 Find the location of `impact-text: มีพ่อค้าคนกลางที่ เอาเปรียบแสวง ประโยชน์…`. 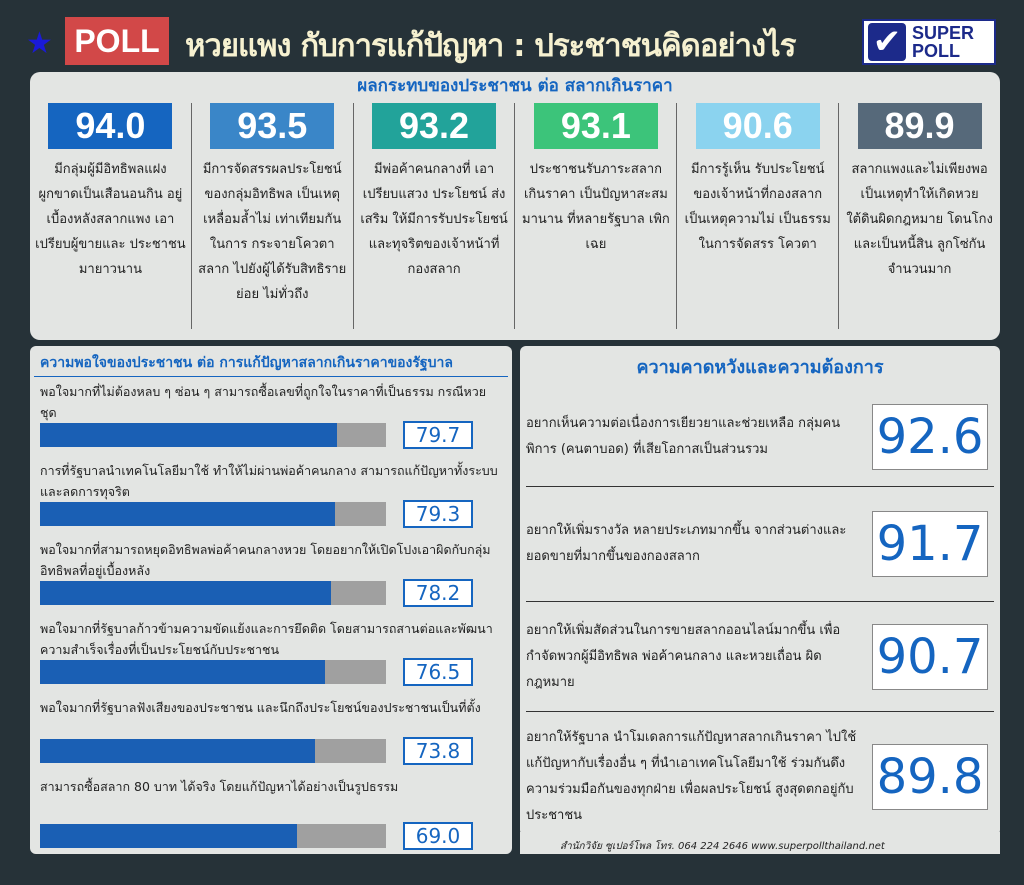

impact-text: มีพ่อค้าคนกลางที่ เอาเปรียบแสวง ประโยชน์… is located at coordinates (434, 219).